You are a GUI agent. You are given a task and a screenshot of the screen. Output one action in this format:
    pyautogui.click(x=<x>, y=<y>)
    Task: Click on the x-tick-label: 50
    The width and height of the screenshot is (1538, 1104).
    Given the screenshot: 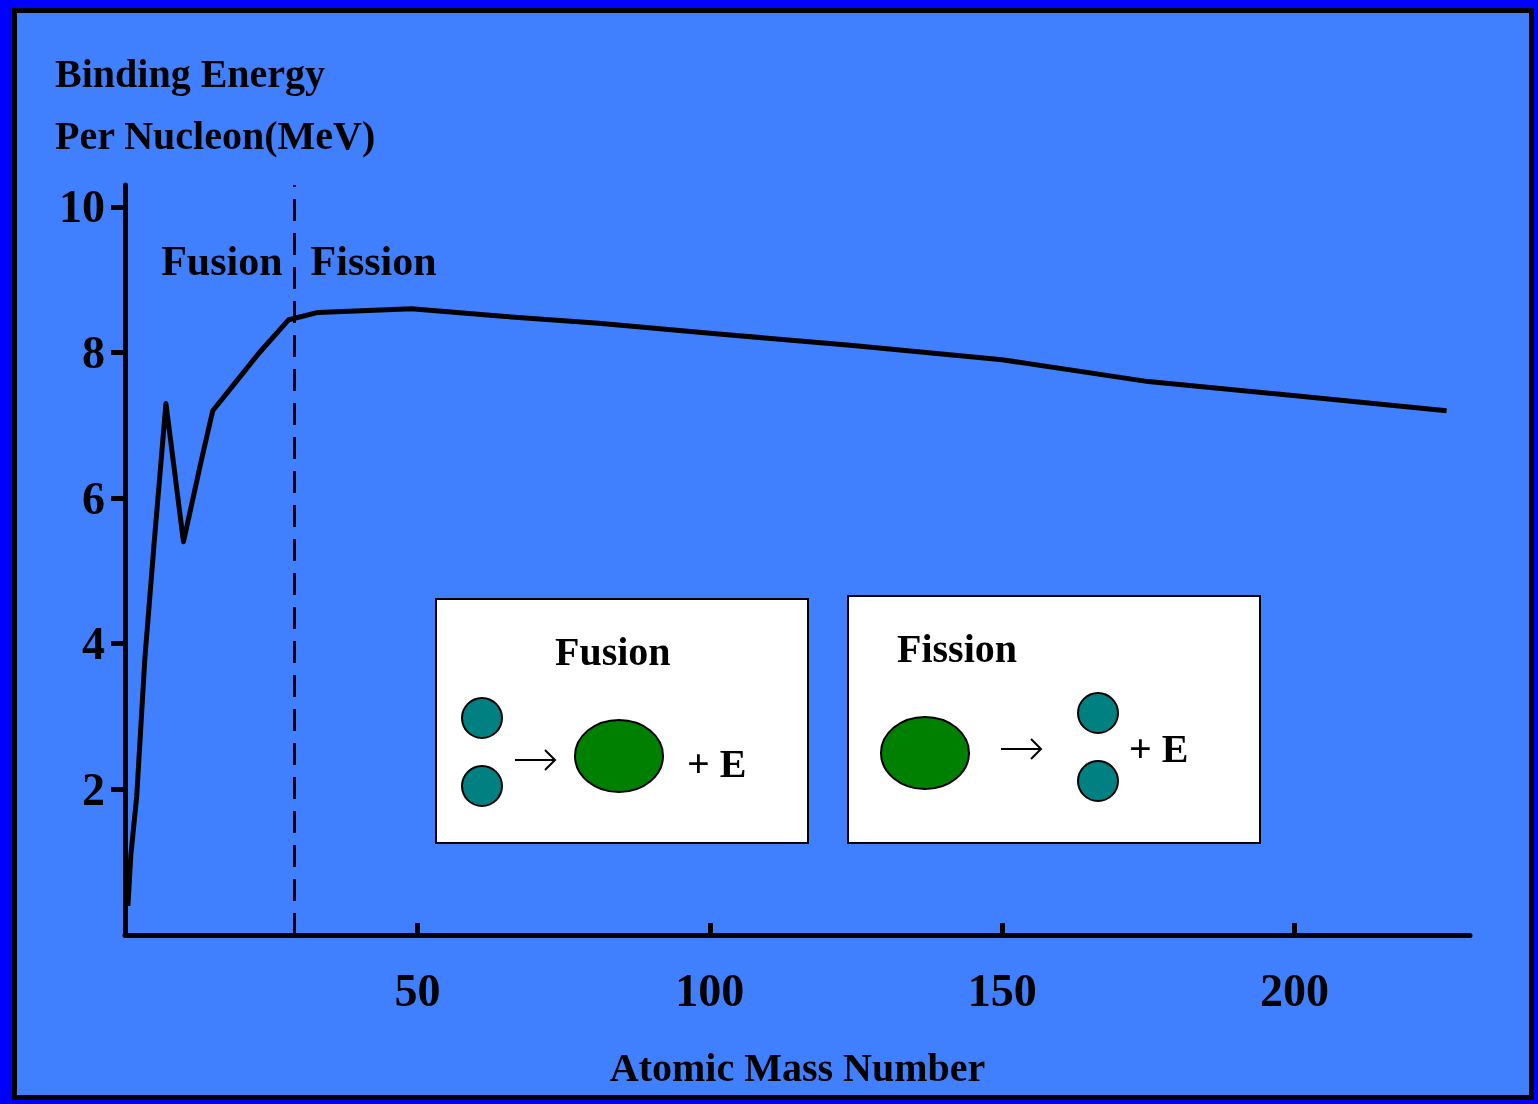 What is the action you would take?
    pyautogui.click(x=417, y=990)
    